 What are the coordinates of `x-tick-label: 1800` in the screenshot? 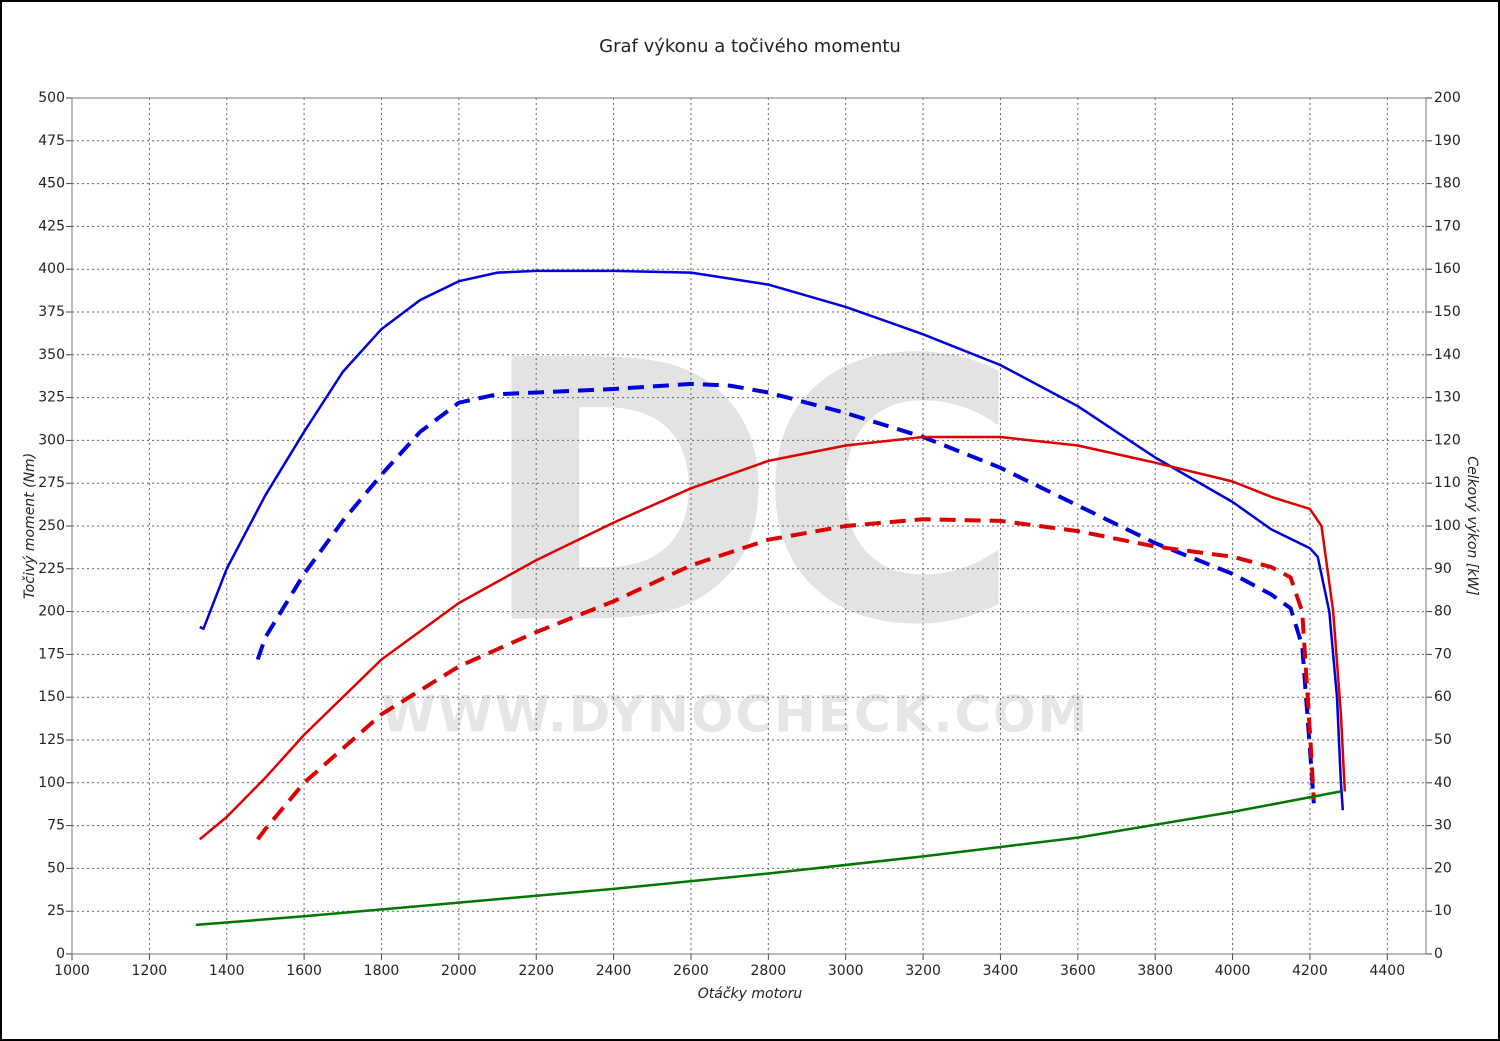 It's located at (382, 971).